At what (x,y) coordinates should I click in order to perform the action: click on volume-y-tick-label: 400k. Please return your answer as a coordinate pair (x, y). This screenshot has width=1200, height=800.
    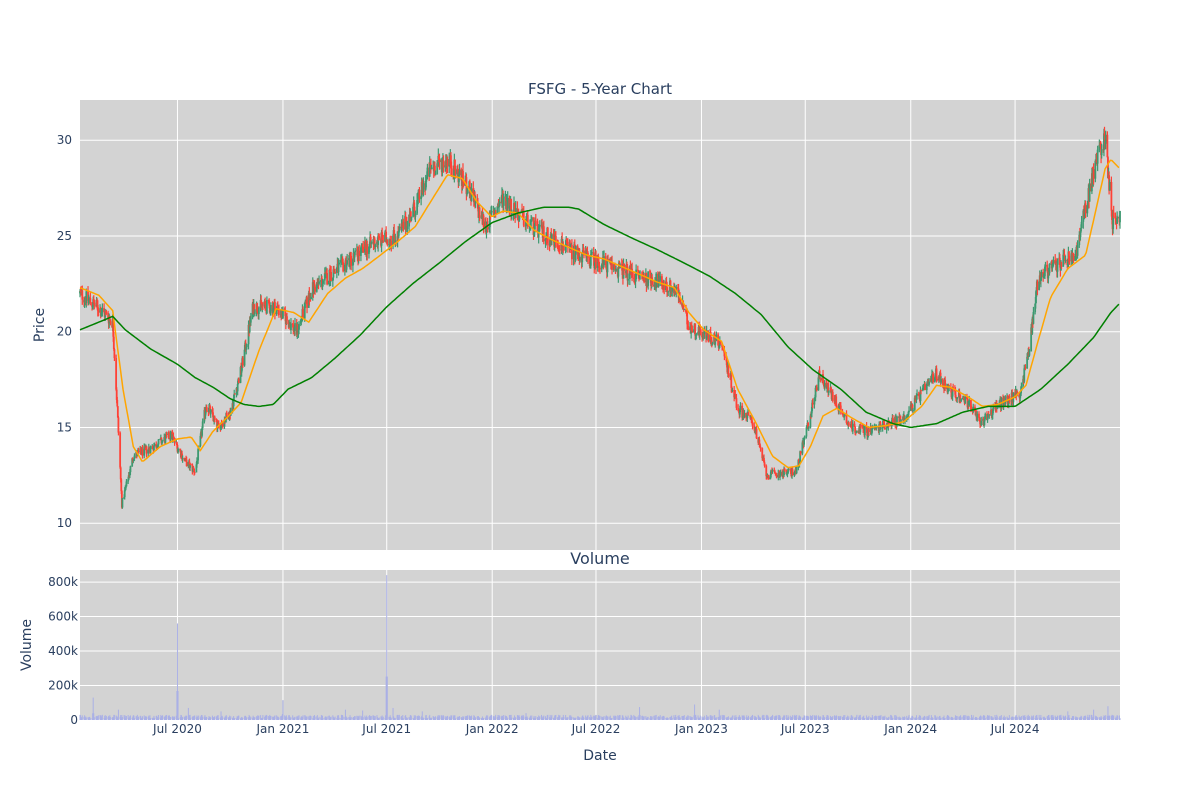
    Looking at the image, I should click on (63, 651).